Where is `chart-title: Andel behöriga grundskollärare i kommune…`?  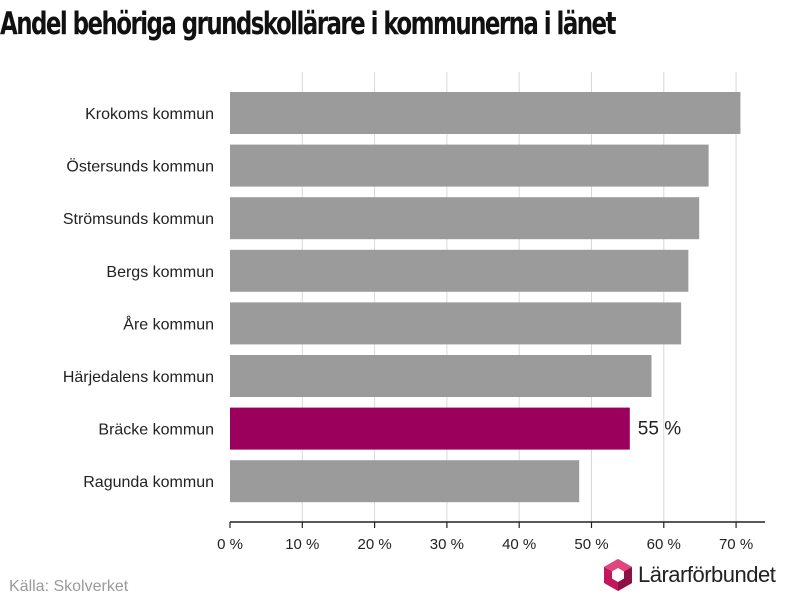 chart-title: Andel behöriga grundskollärare i kommune… is located at coordinates (308, 24).